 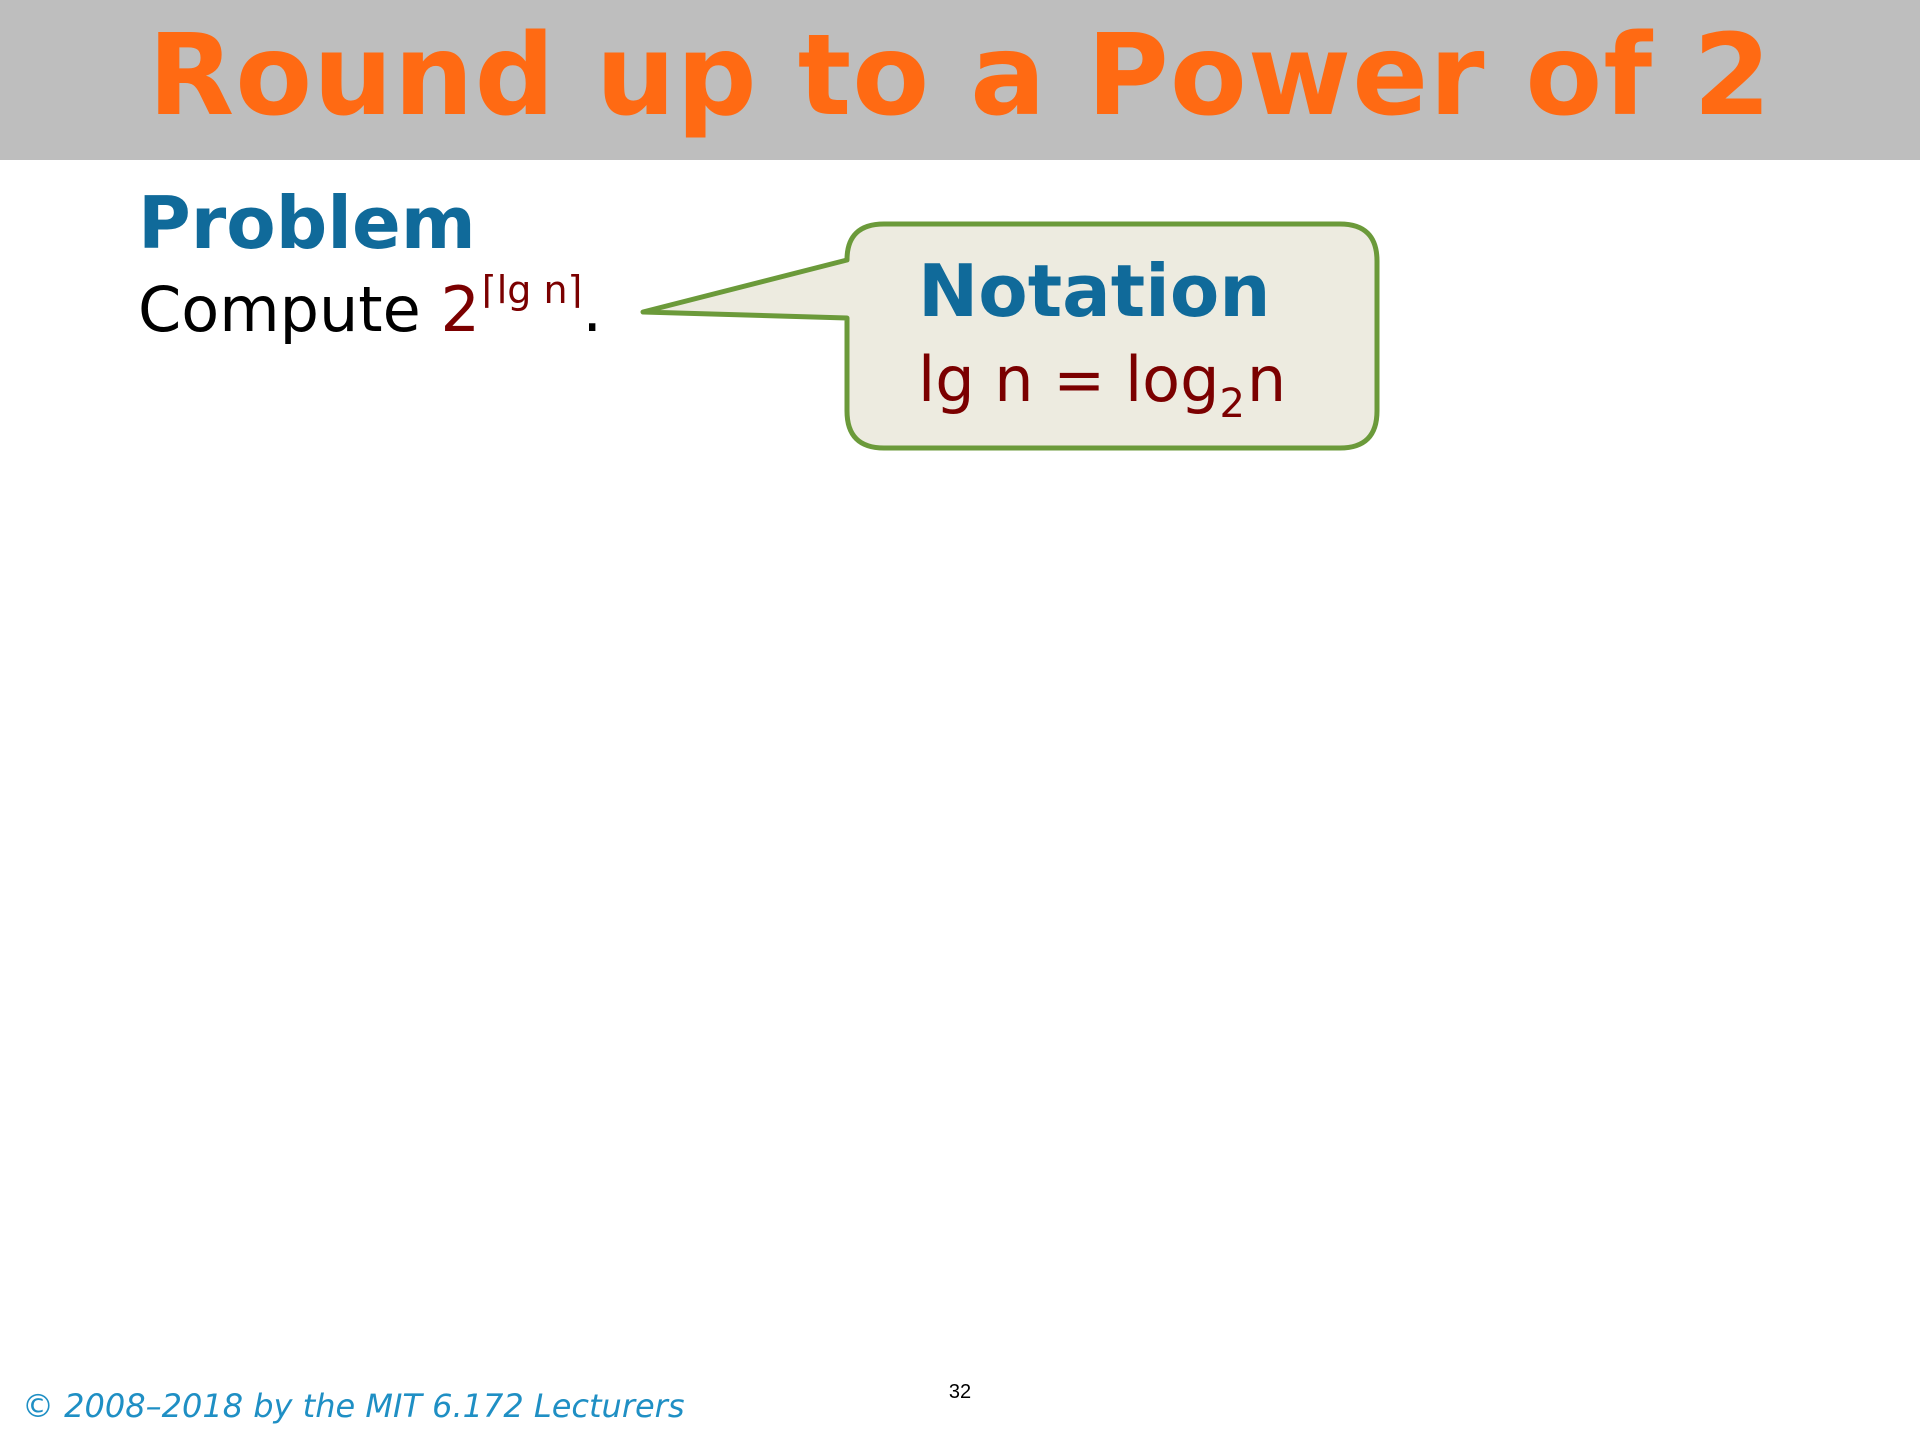 I want to click on power-exponent: ⌈lg n⌉, so click(x=532, y=290).